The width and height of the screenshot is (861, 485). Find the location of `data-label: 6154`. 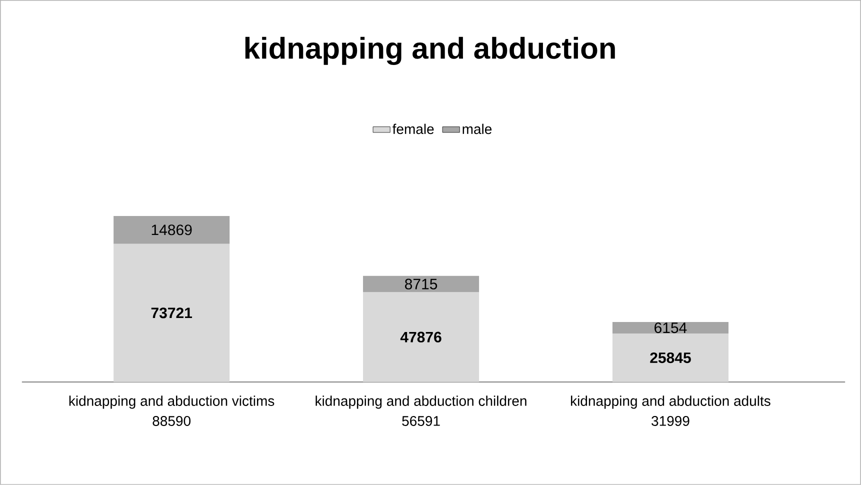

data-label: 6154 is located at coordinates (670, 328).